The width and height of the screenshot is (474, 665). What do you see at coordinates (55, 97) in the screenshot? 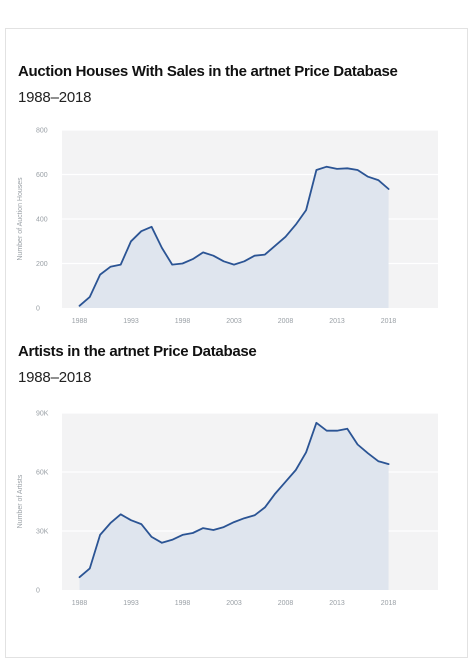
I see `chart-1-subtitle: 1988–2018` at bounding box center [55, 97].